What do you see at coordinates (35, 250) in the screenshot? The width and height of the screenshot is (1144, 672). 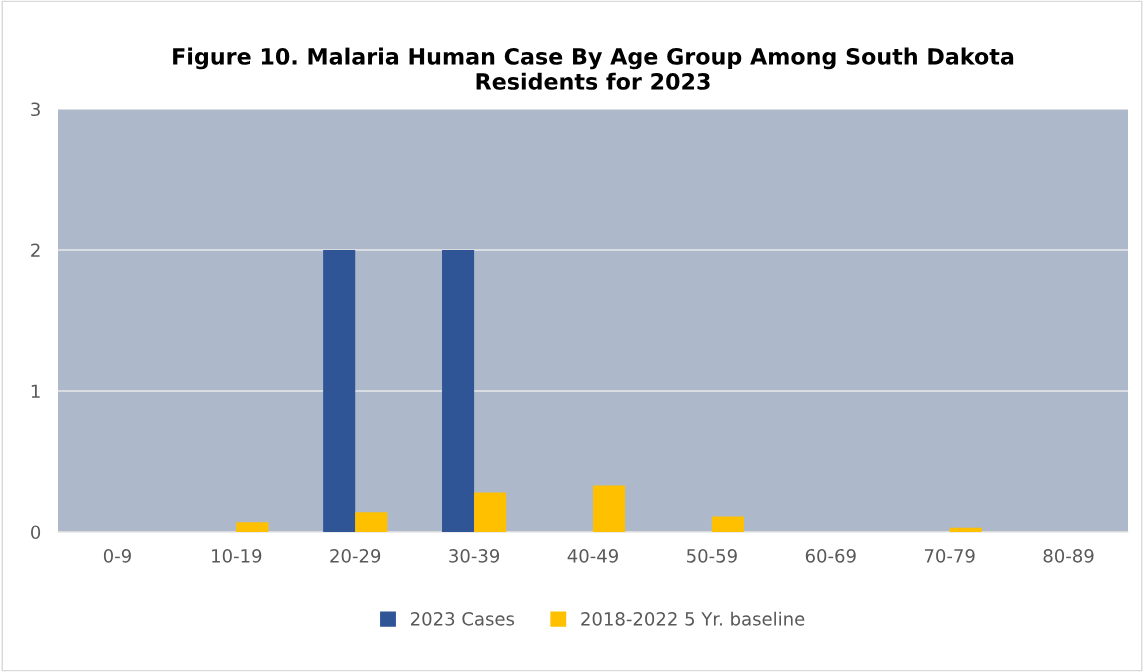 I see `y-tick-label: 2` at bounding box center [35, 250].